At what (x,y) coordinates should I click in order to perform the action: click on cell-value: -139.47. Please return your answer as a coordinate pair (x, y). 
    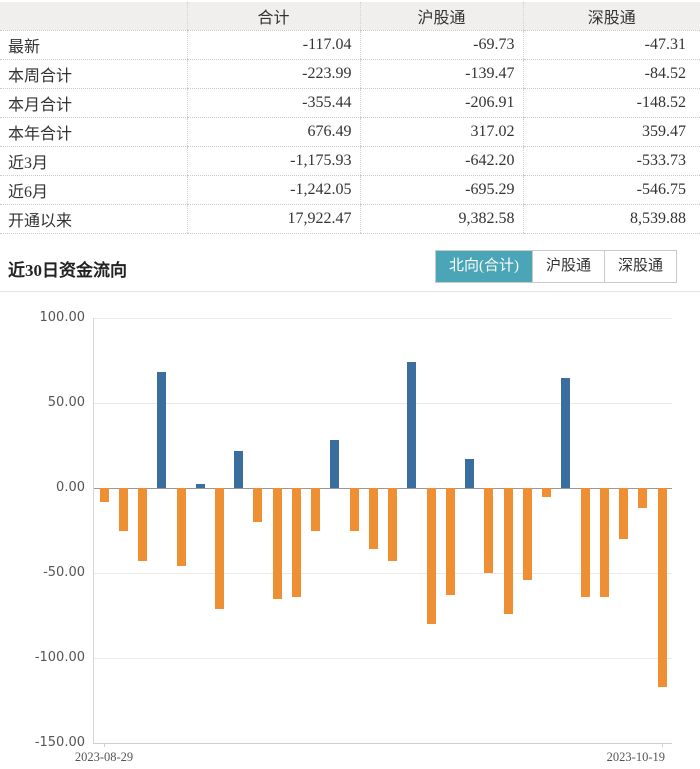
    Looking at the image, I should click on (441, 74).